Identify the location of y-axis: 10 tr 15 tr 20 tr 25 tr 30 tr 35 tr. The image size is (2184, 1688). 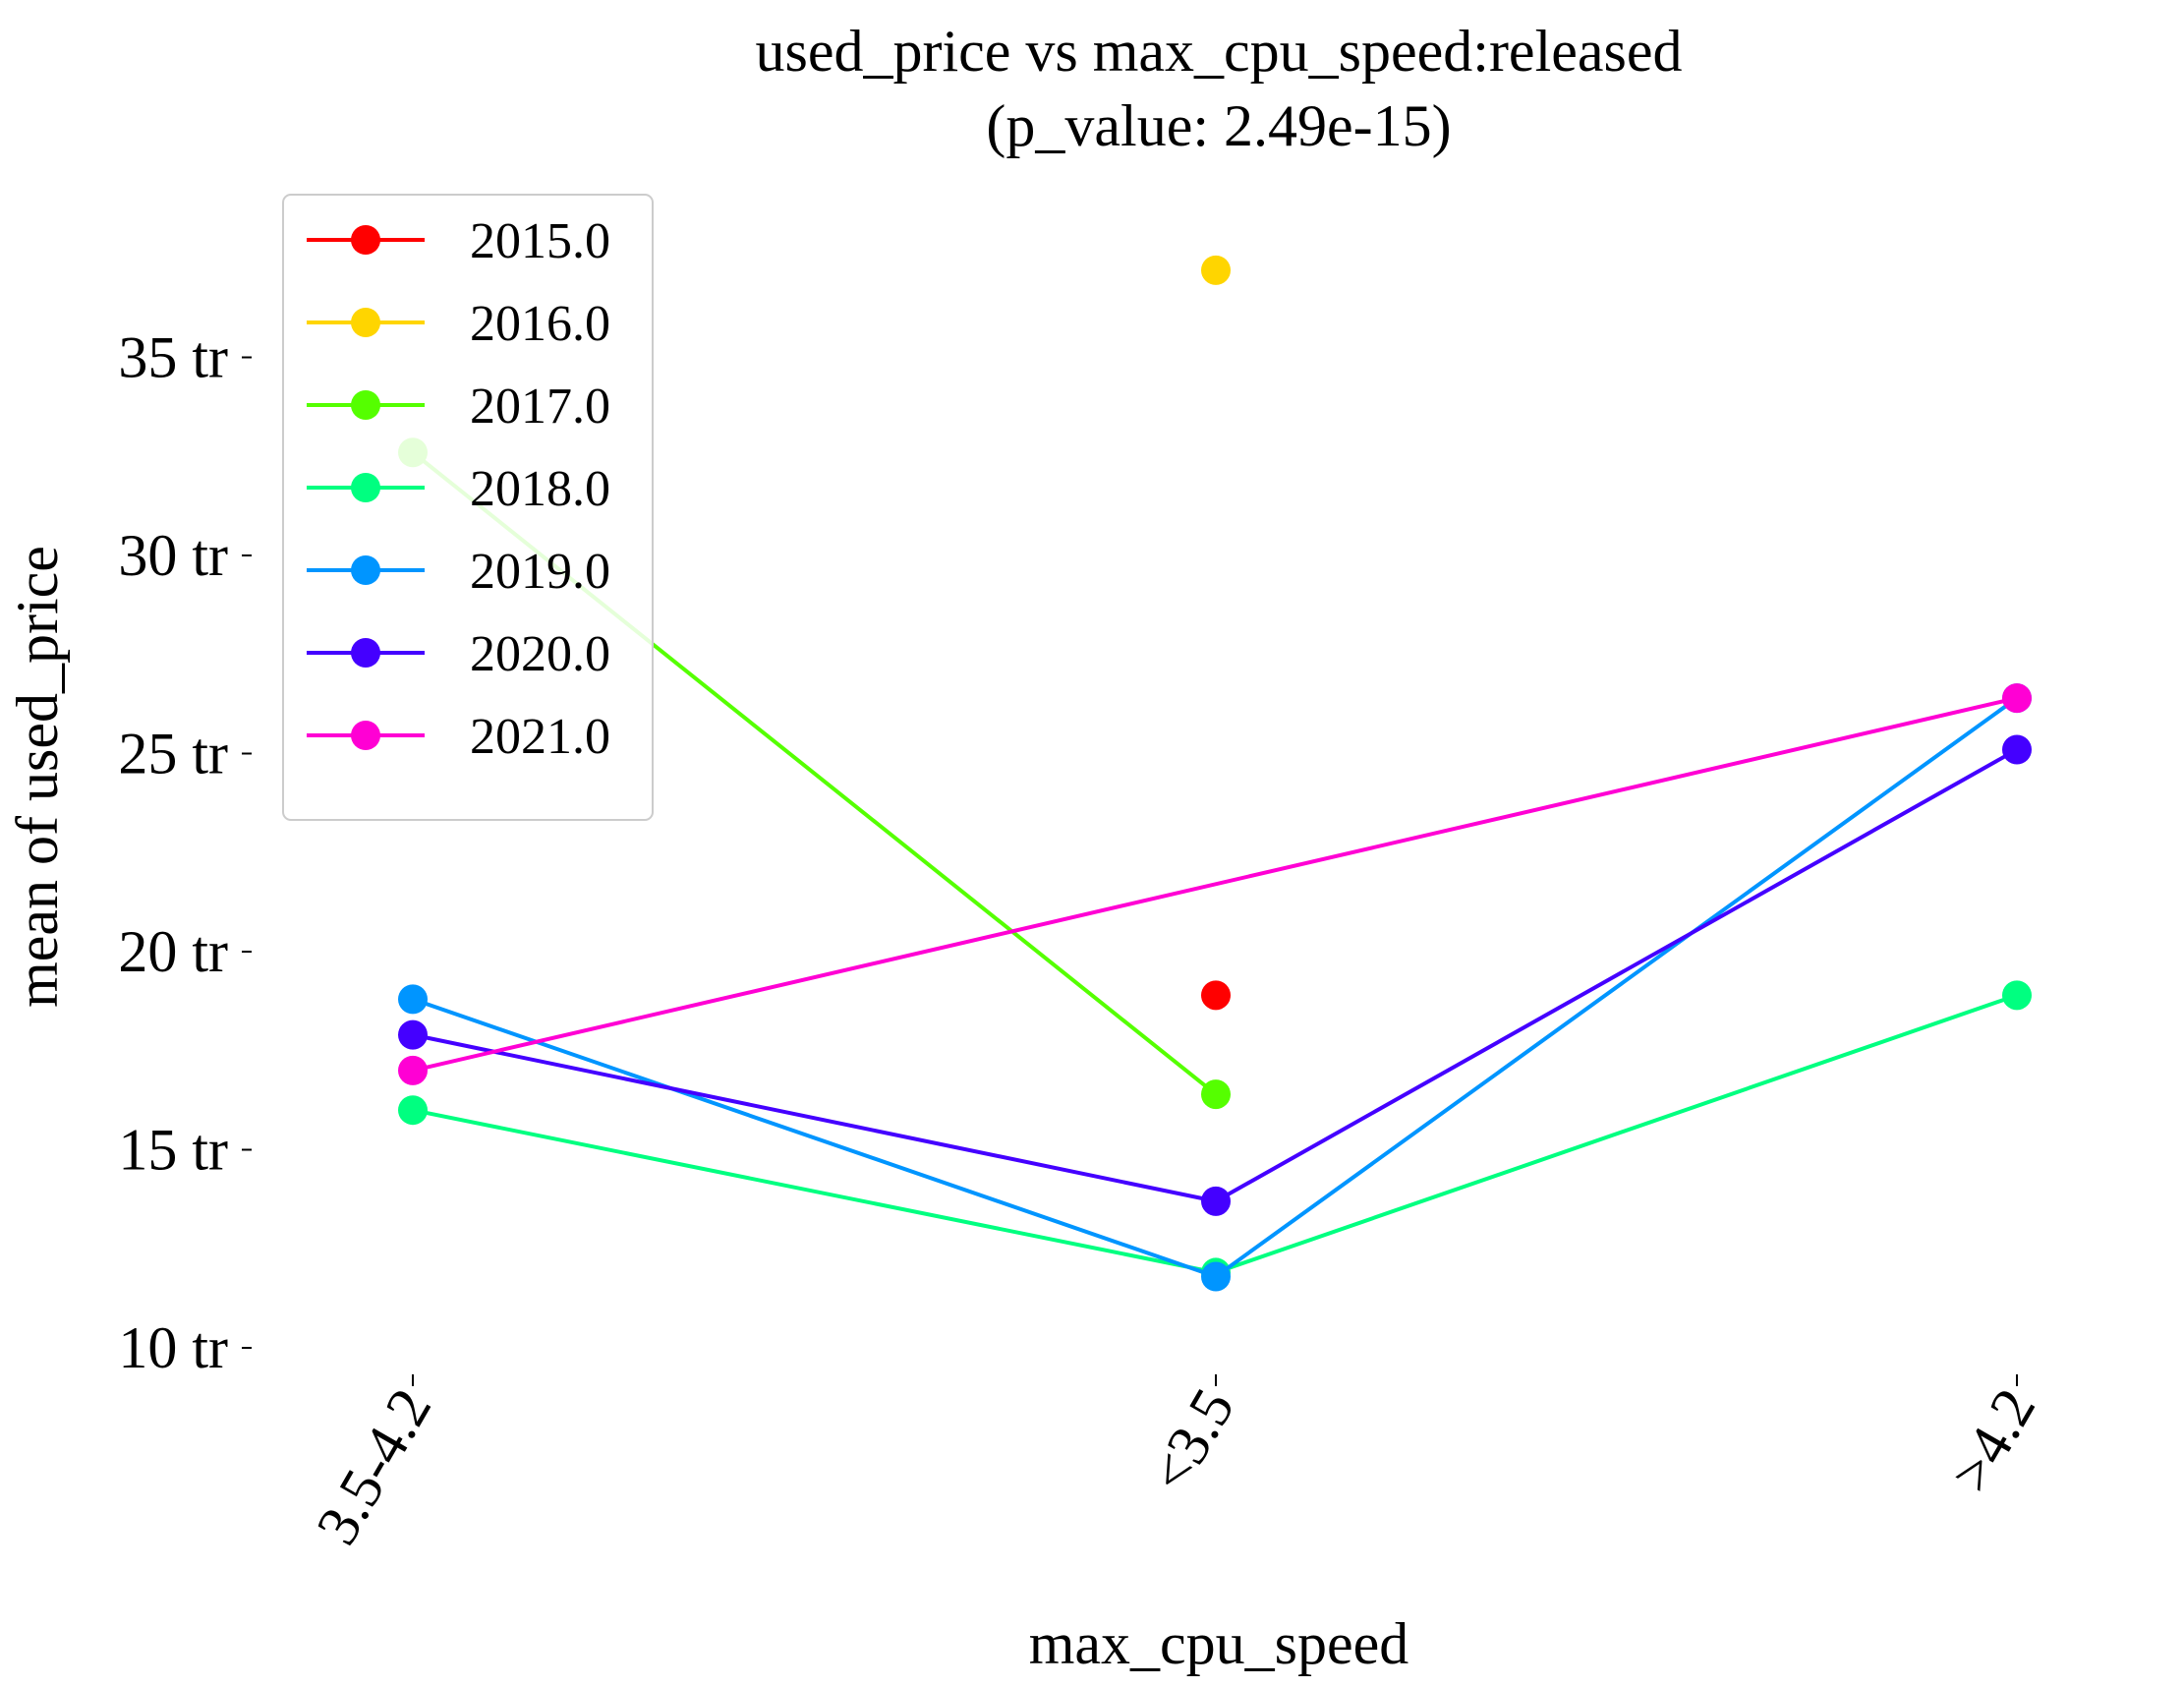
(185, 852).